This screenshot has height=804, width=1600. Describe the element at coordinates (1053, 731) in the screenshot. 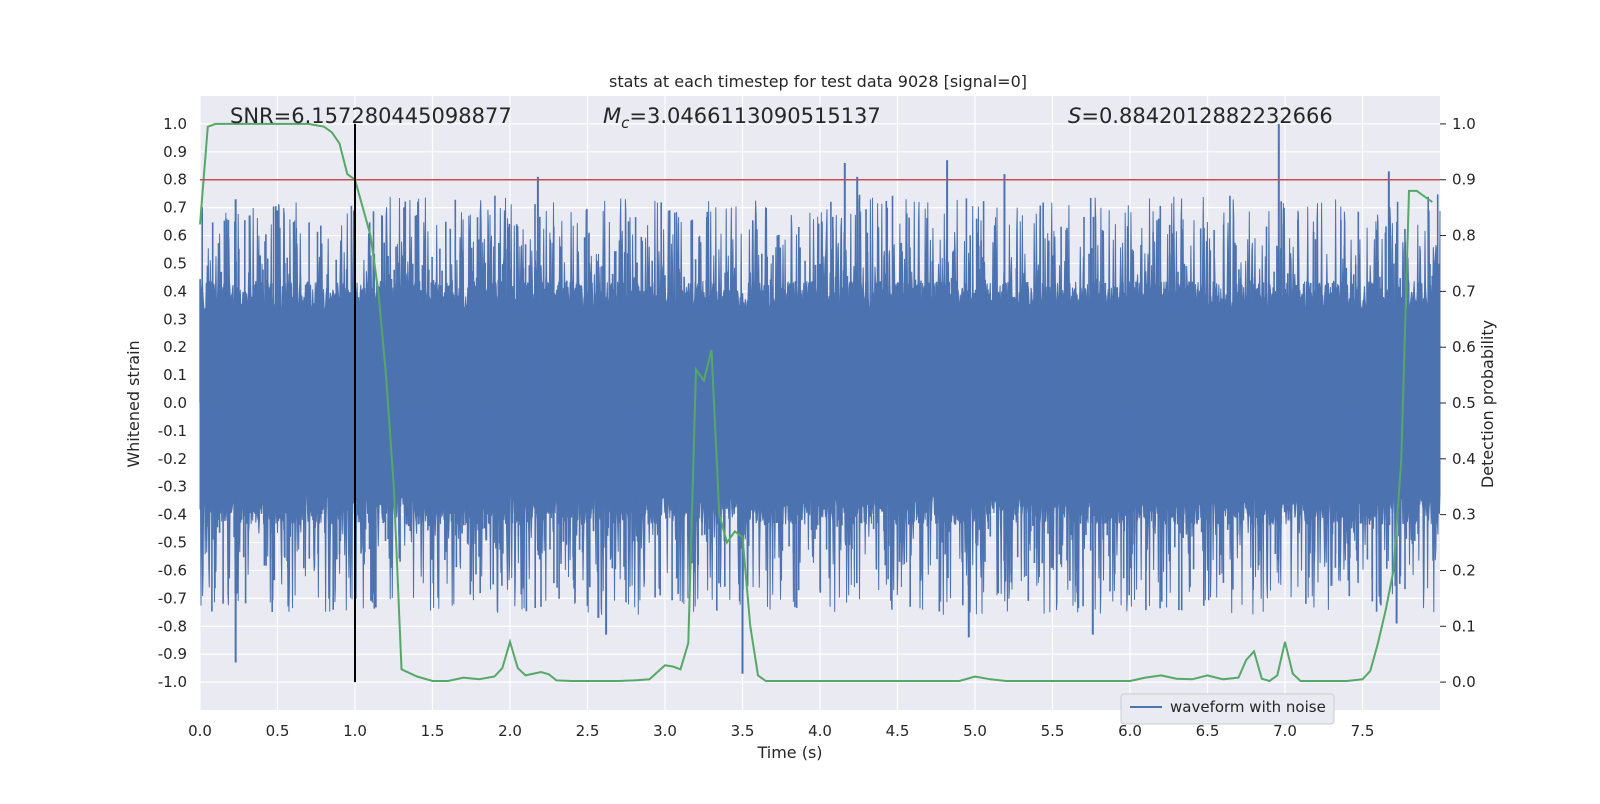

I see `x-tick-label: 5.5` at that location.